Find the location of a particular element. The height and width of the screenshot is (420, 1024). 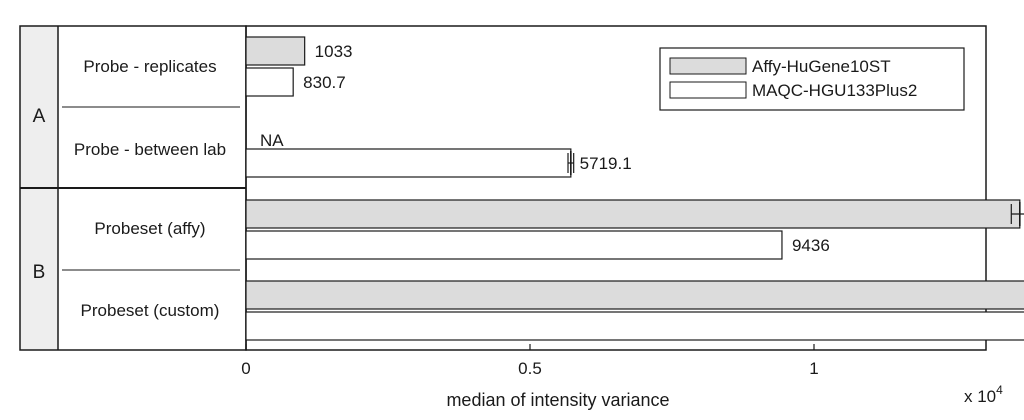

x-axis: 00.511.522.5 is located at coordinates (530, 361).